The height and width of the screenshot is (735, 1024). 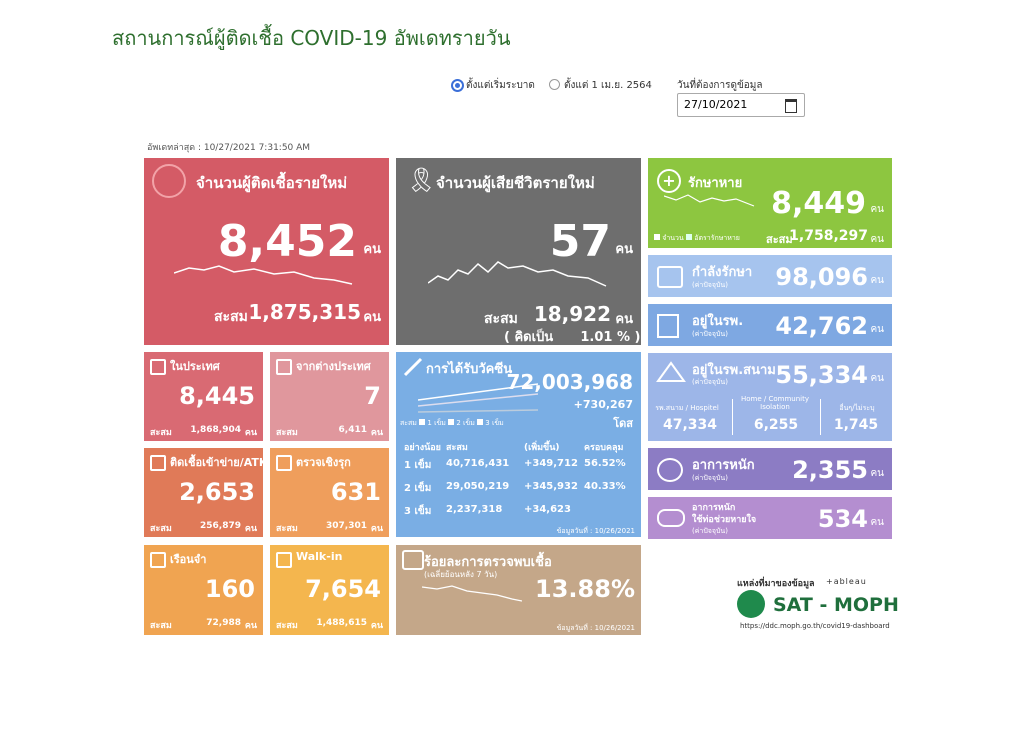 I want to click on value: 42,762, so click(x=821, y=326).